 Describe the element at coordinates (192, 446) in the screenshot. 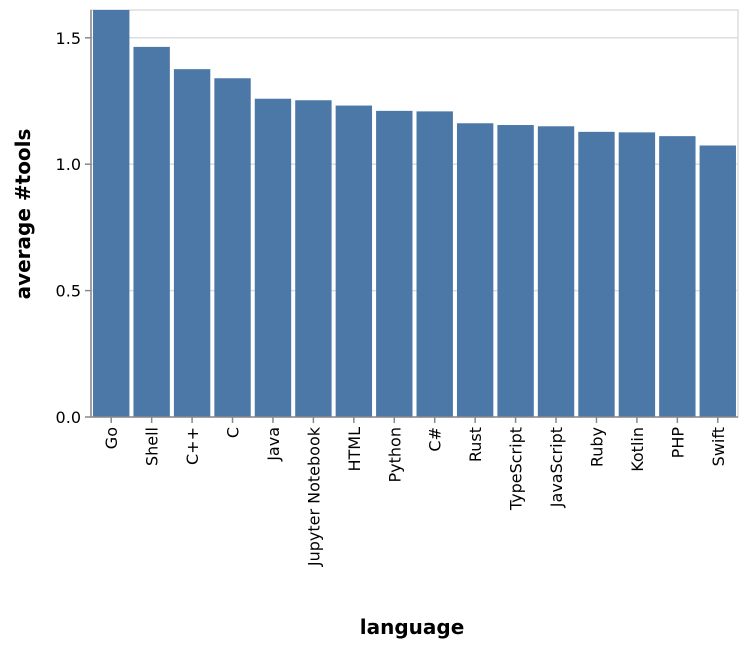

I see `x-tick-label: C++` at that location.